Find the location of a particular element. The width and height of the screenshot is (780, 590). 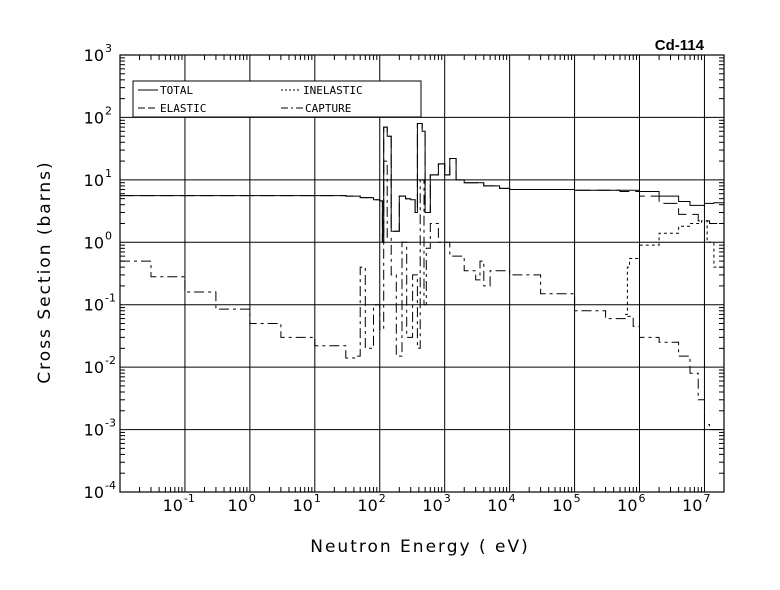

x-axis-label: Neutron Energy ( eV) is located at coordinates (420, 547).